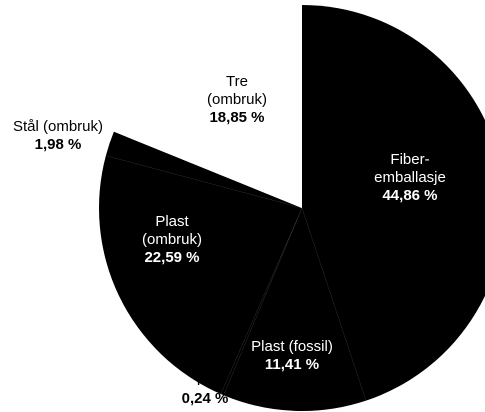 The image size is (485, 412). I want to click on slice-name: Stål (ombruk), so click(58, 126).